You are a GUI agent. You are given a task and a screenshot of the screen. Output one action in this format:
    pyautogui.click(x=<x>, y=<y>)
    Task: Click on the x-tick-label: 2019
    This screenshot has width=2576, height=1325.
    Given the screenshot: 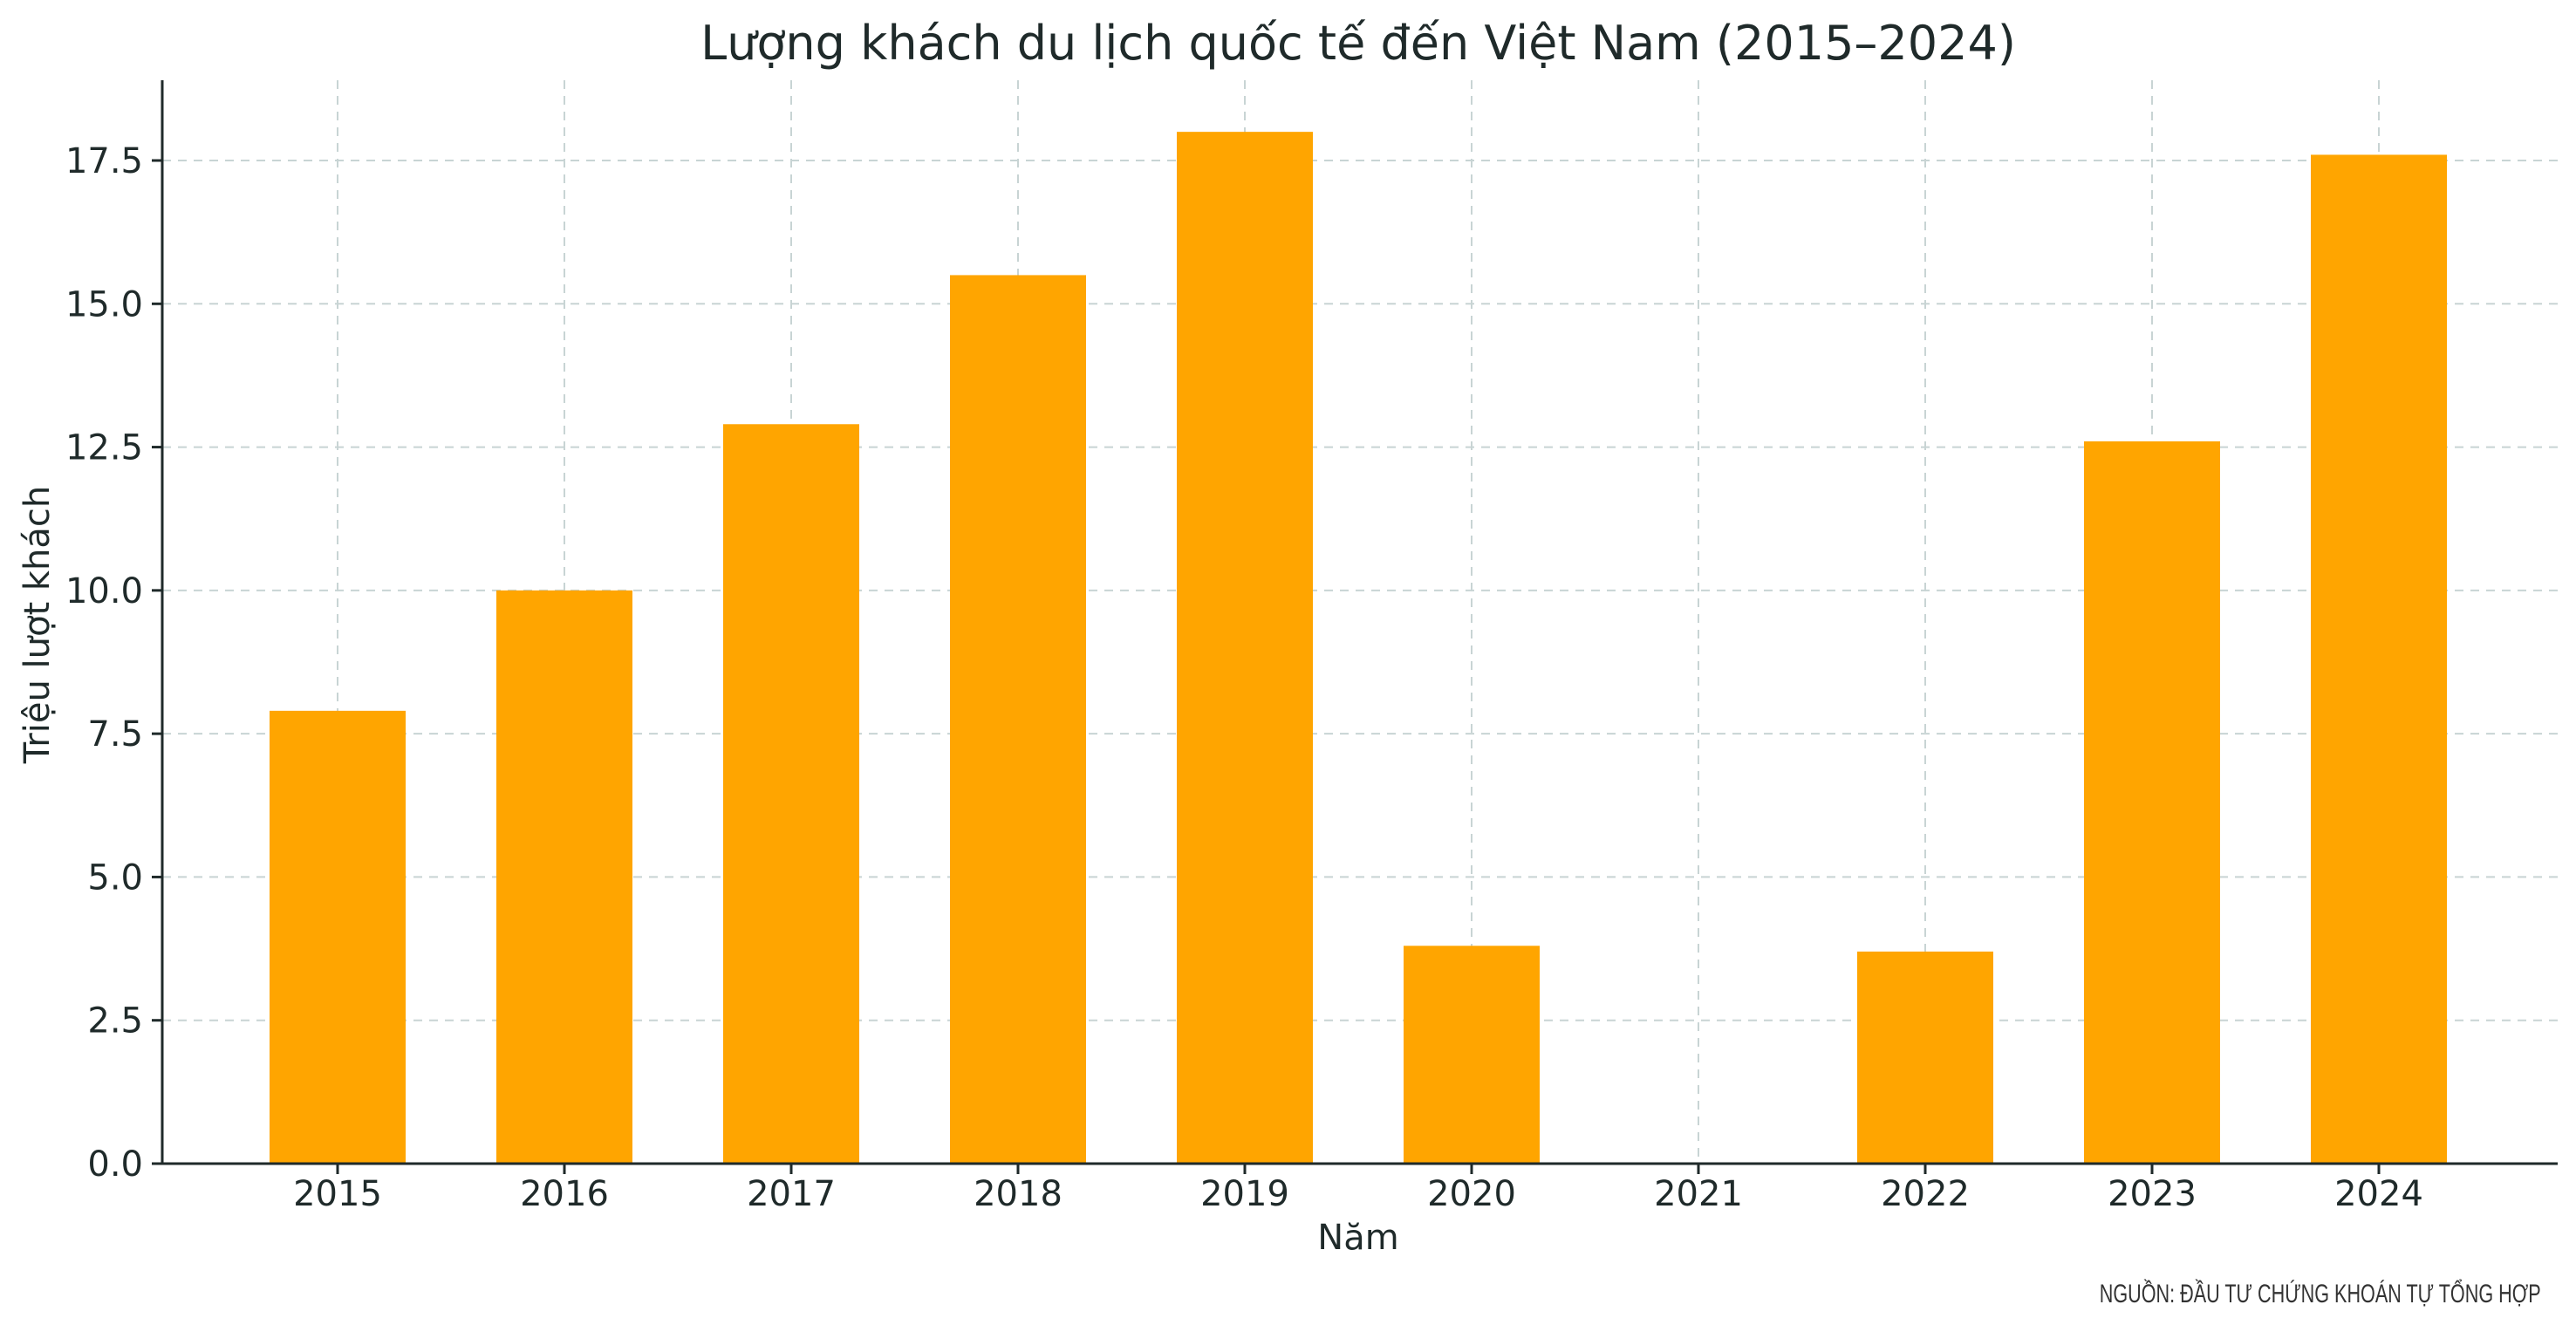 What is the action you would take?
    pyautogui.click(x=1244, y=1194)
    